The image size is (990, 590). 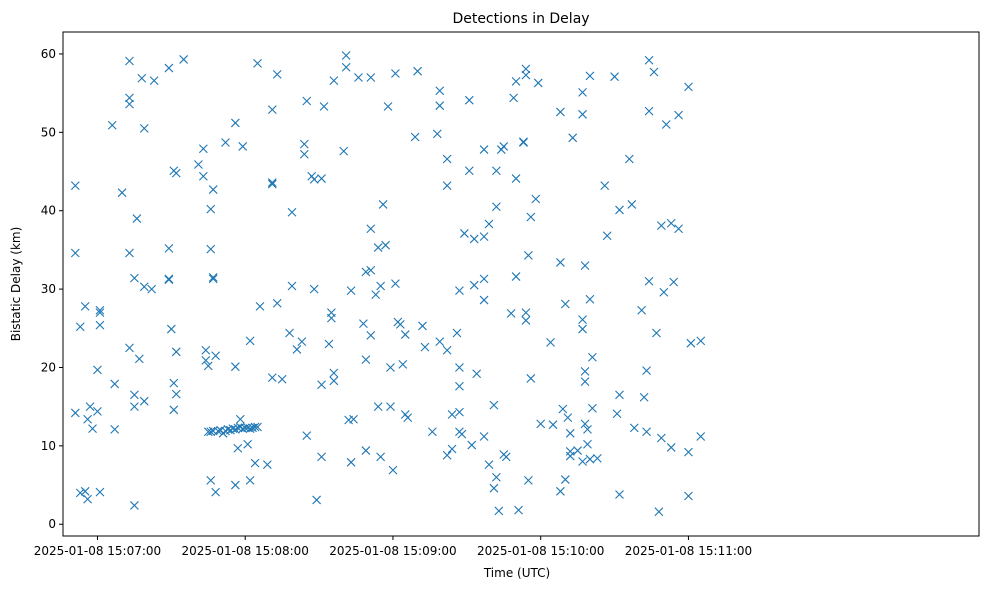 I want to click on x-tick-label: 2025-01-08 15:07:00, so click(x=97, y=551).